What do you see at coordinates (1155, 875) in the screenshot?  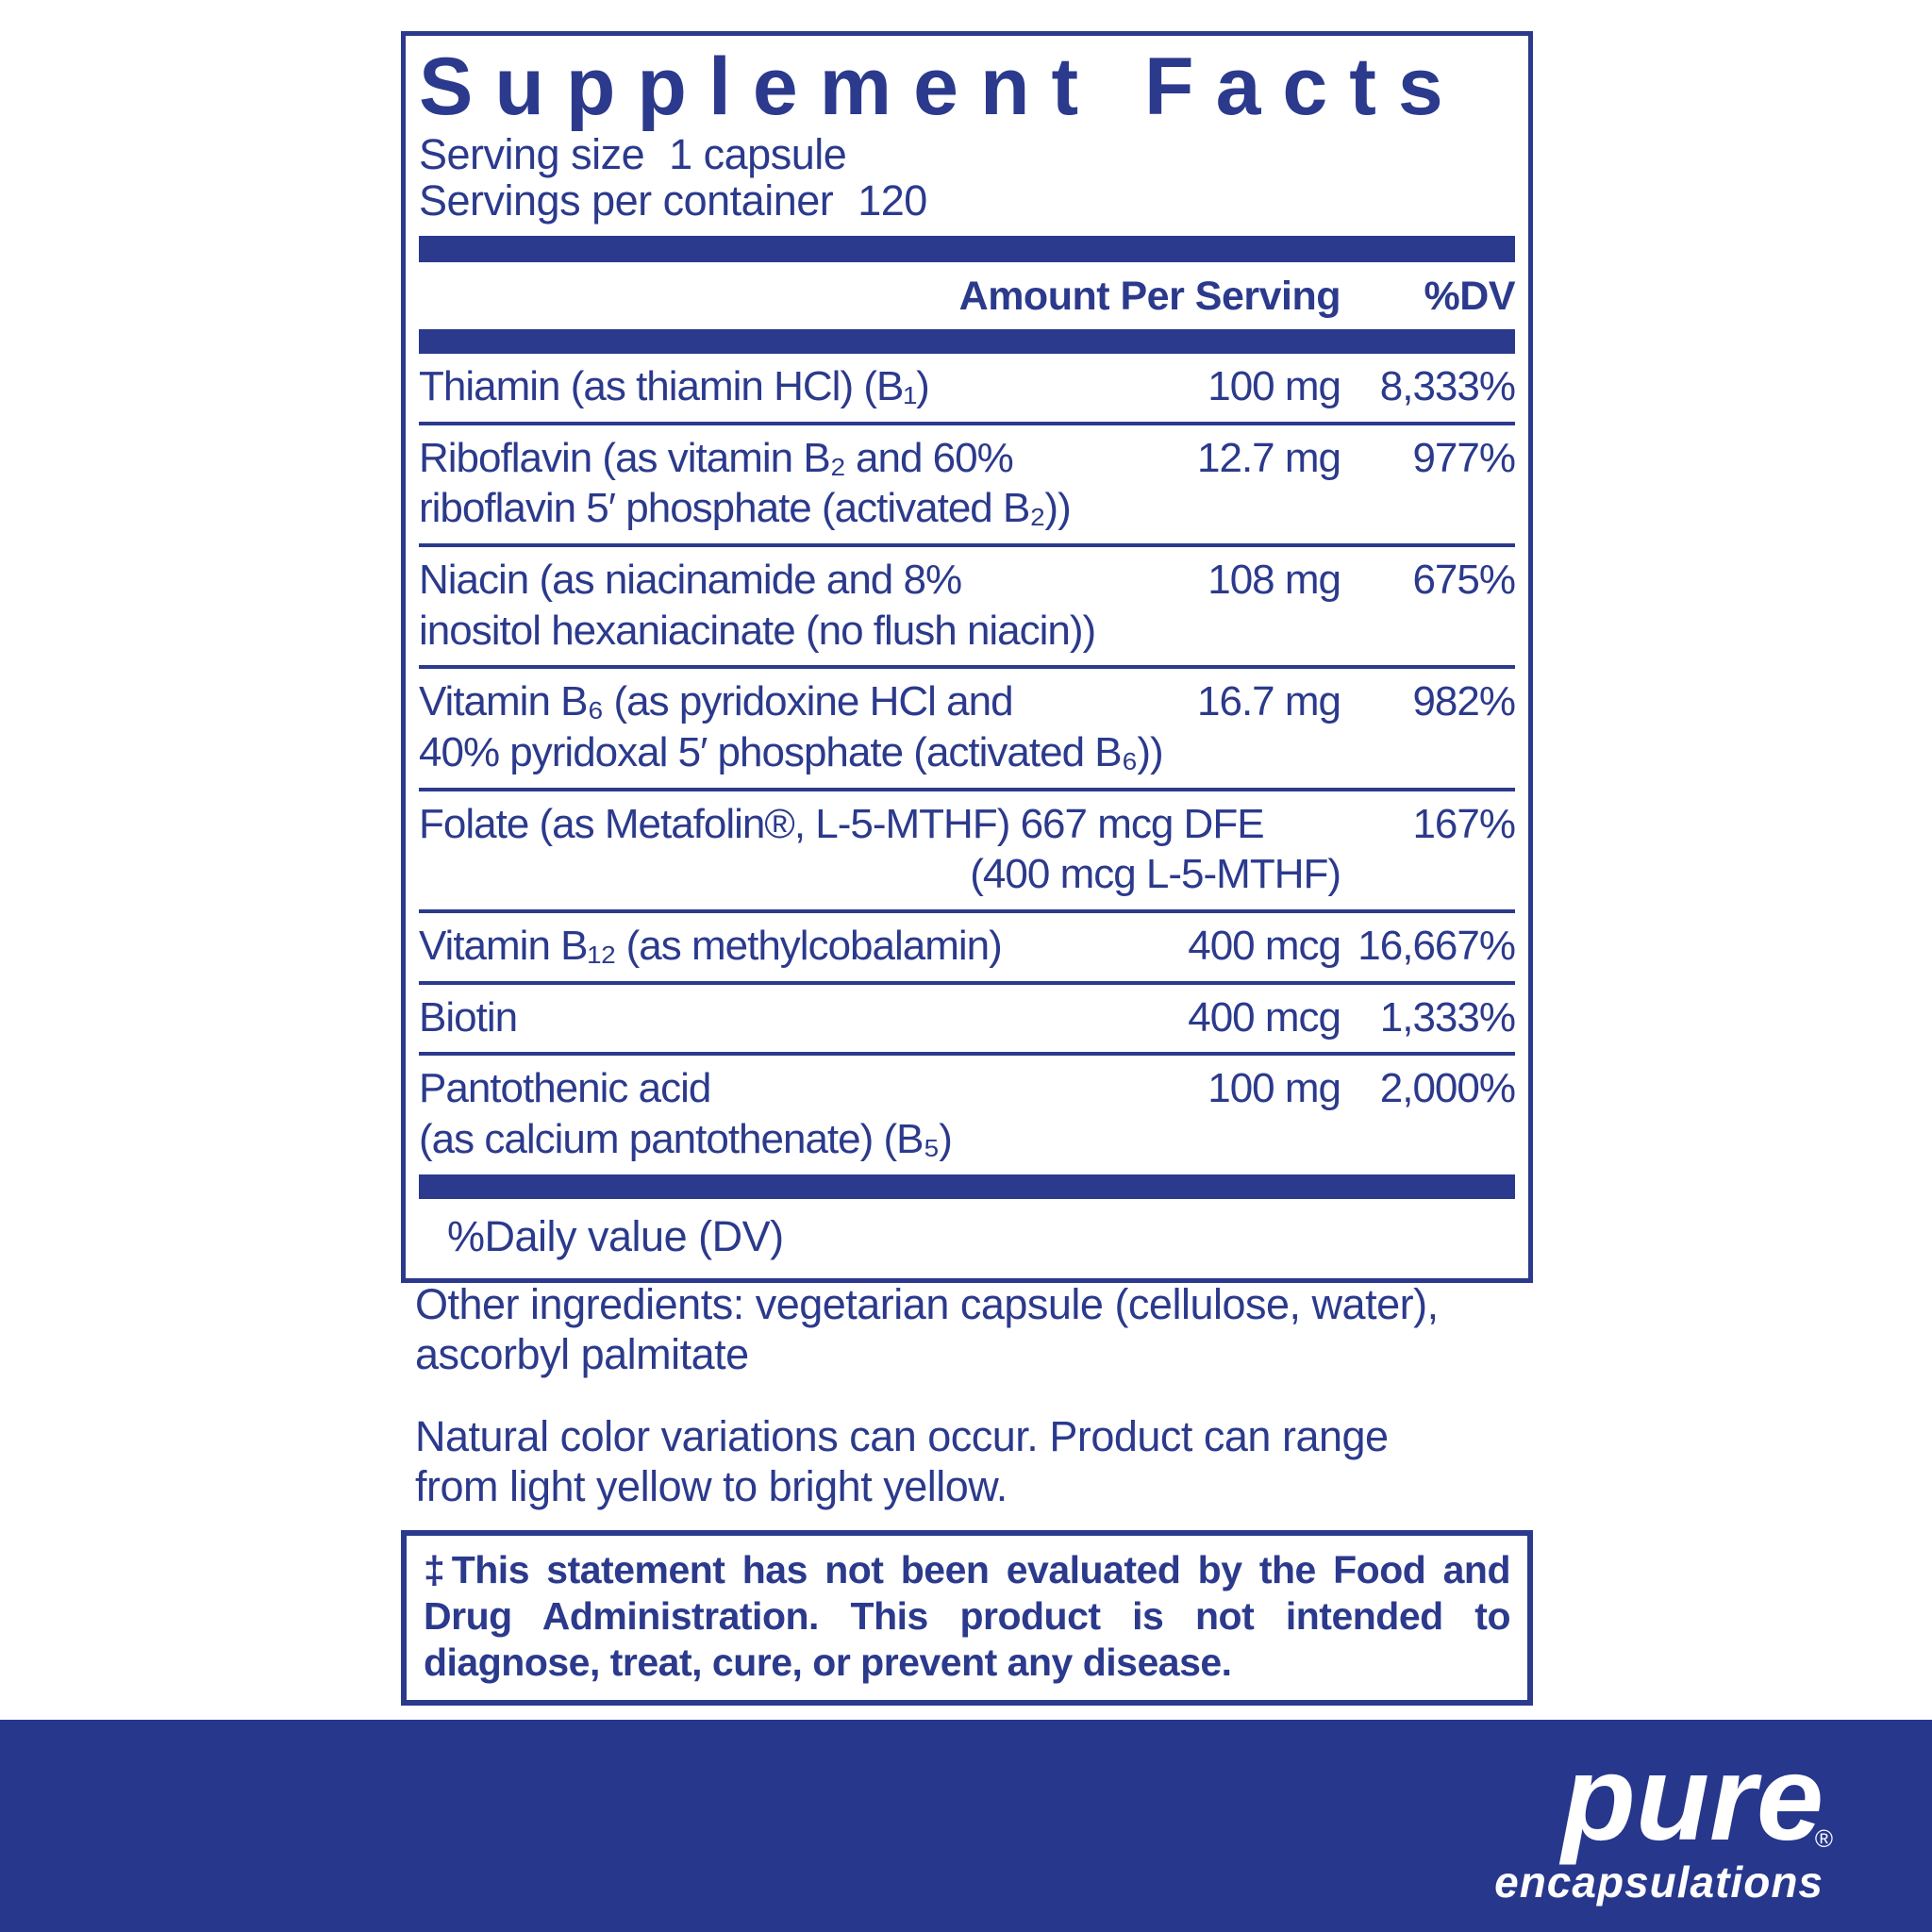 I see `nutrient-name-line2: (400 mcg L-5-MTHF)` at bounding box center [1155, 875].